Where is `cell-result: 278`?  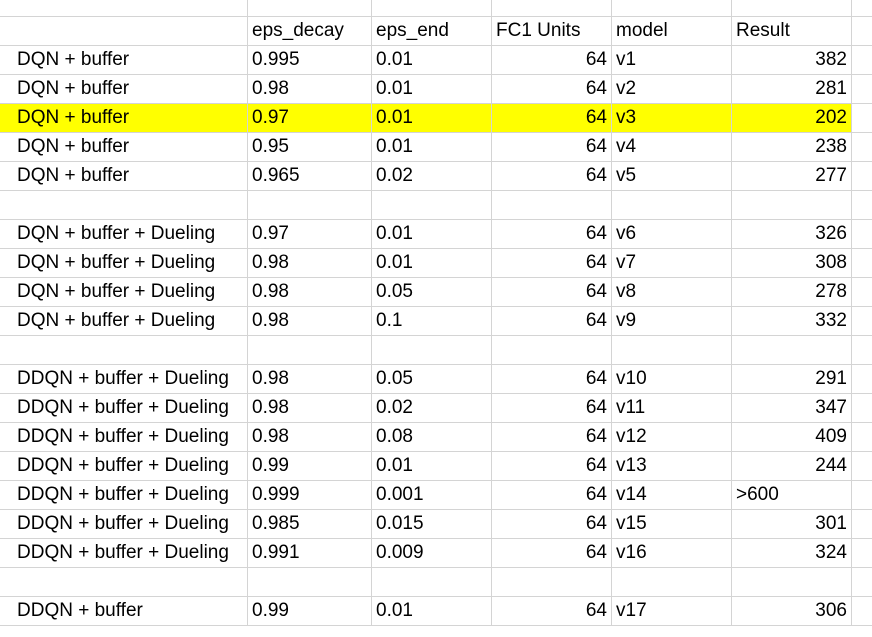
cell-result: 278 is located at coordinates (792, 292).